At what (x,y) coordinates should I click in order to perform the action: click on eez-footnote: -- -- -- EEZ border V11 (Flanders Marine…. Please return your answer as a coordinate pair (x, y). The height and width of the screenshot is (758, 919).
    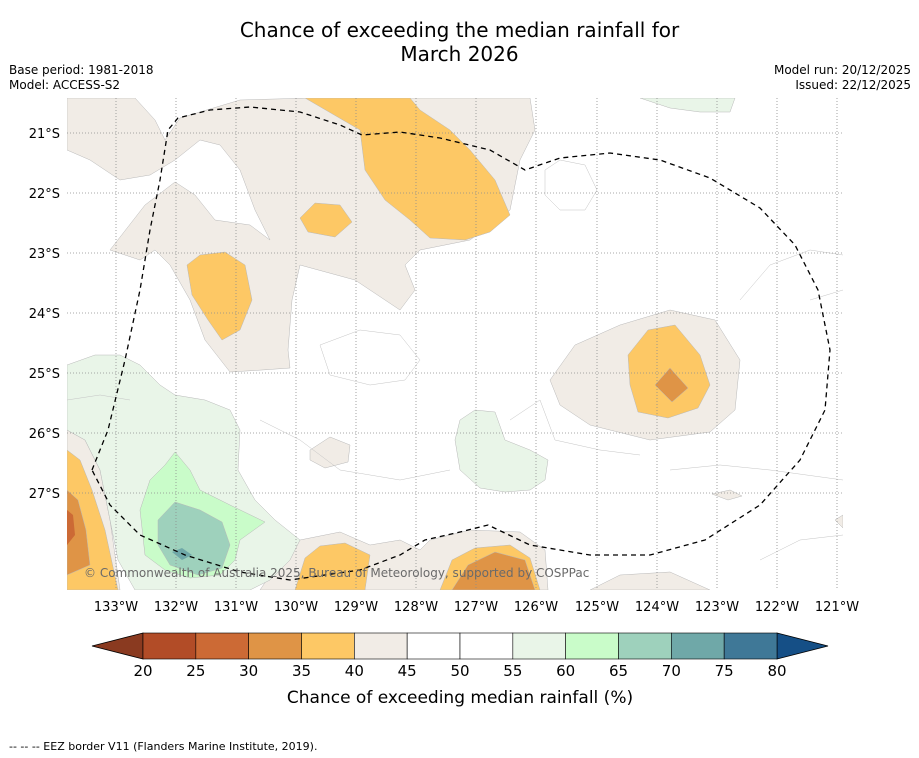
    Looking at the image, I should click on (163, 746).